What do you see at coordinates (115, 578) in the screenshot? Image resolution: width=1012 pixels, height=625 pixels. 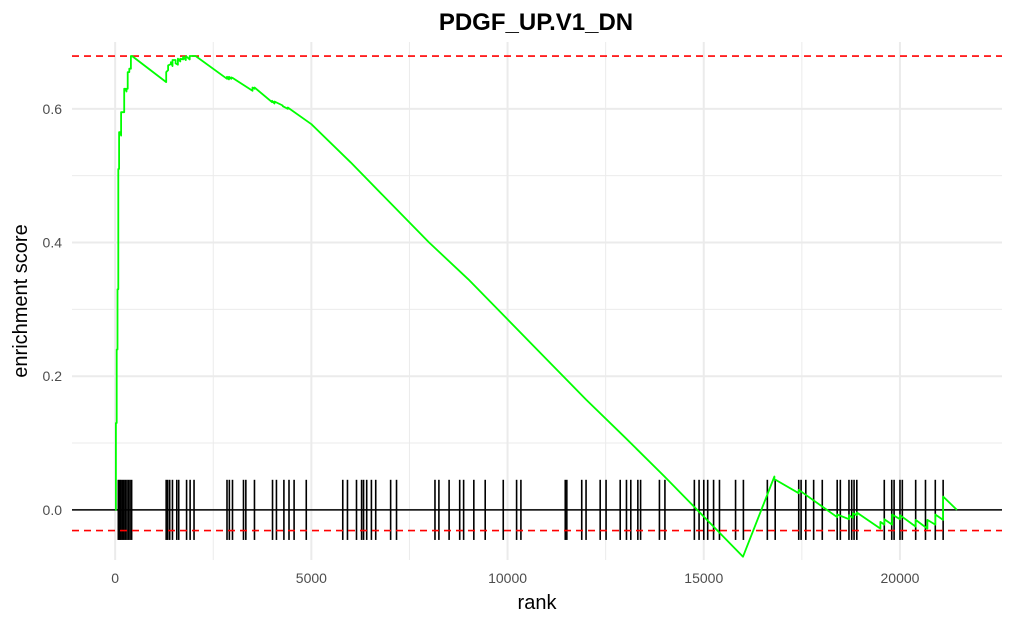 I see `x-tick-label: 0` at bounding box center [115, 578].